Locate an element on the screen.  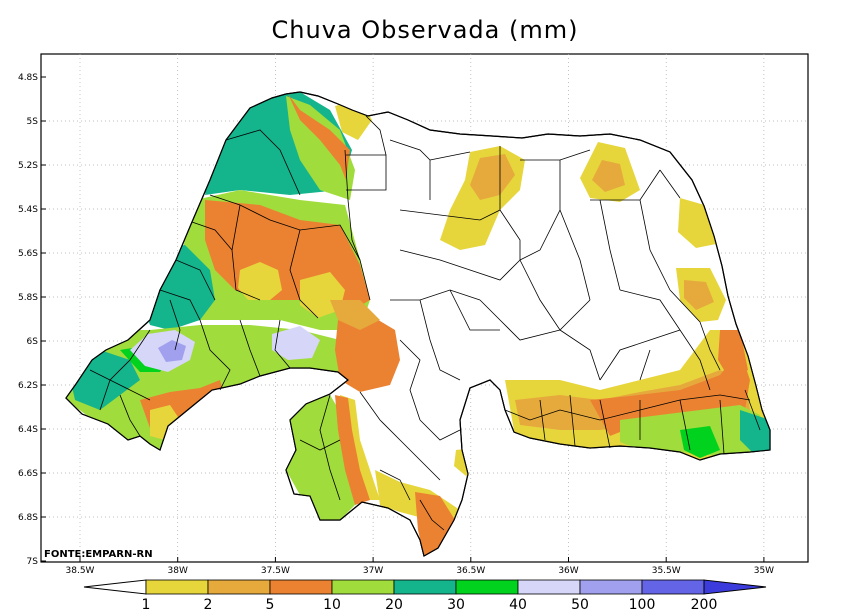
legend-label: 50 is located at coordinates (580, 605).